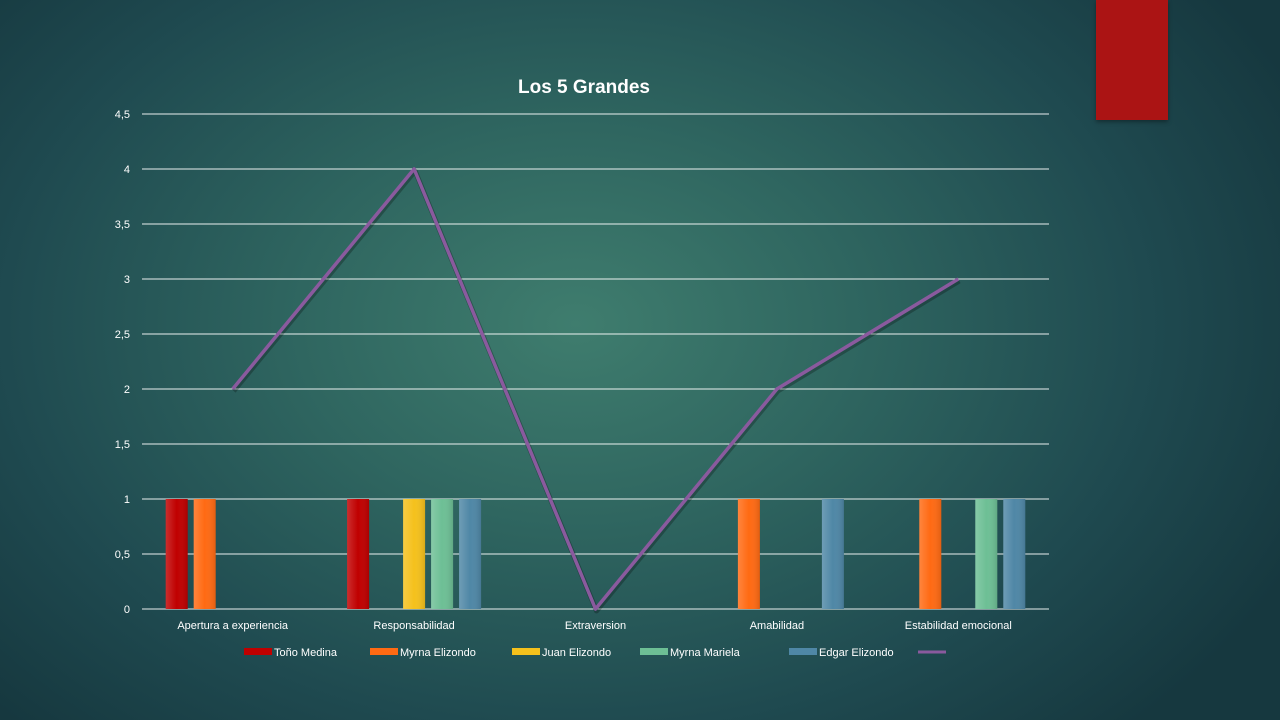  I want to click on legend-label: Juan Elizondo, so click(576, 653).